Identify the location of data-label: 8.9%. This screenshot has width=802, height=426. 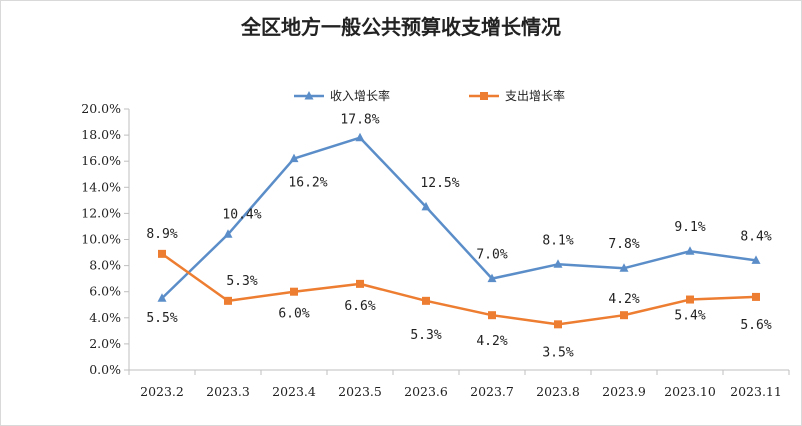
(161, 234).